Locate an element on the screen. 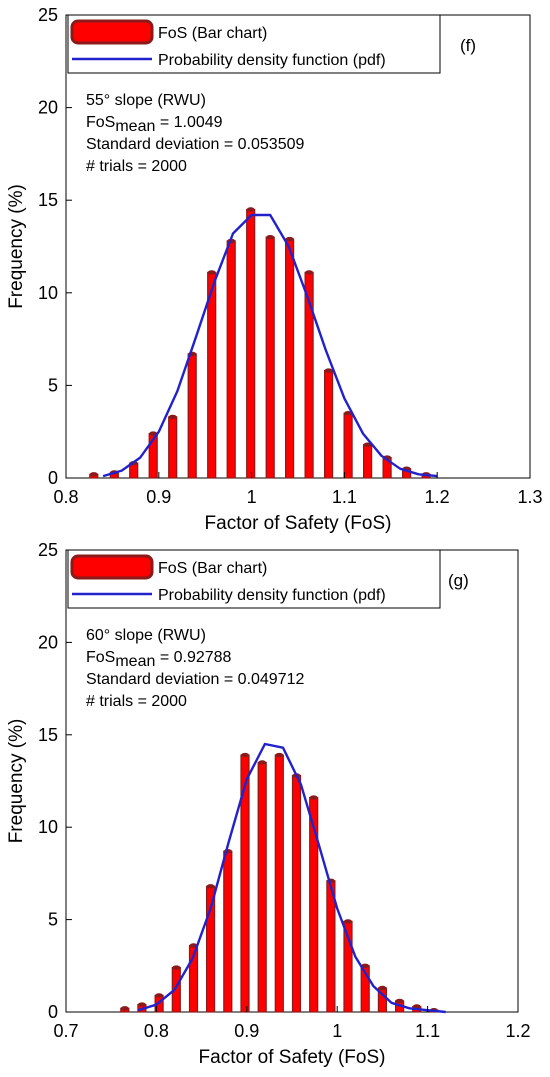  pdf-line is located at coordinates (291, 878).